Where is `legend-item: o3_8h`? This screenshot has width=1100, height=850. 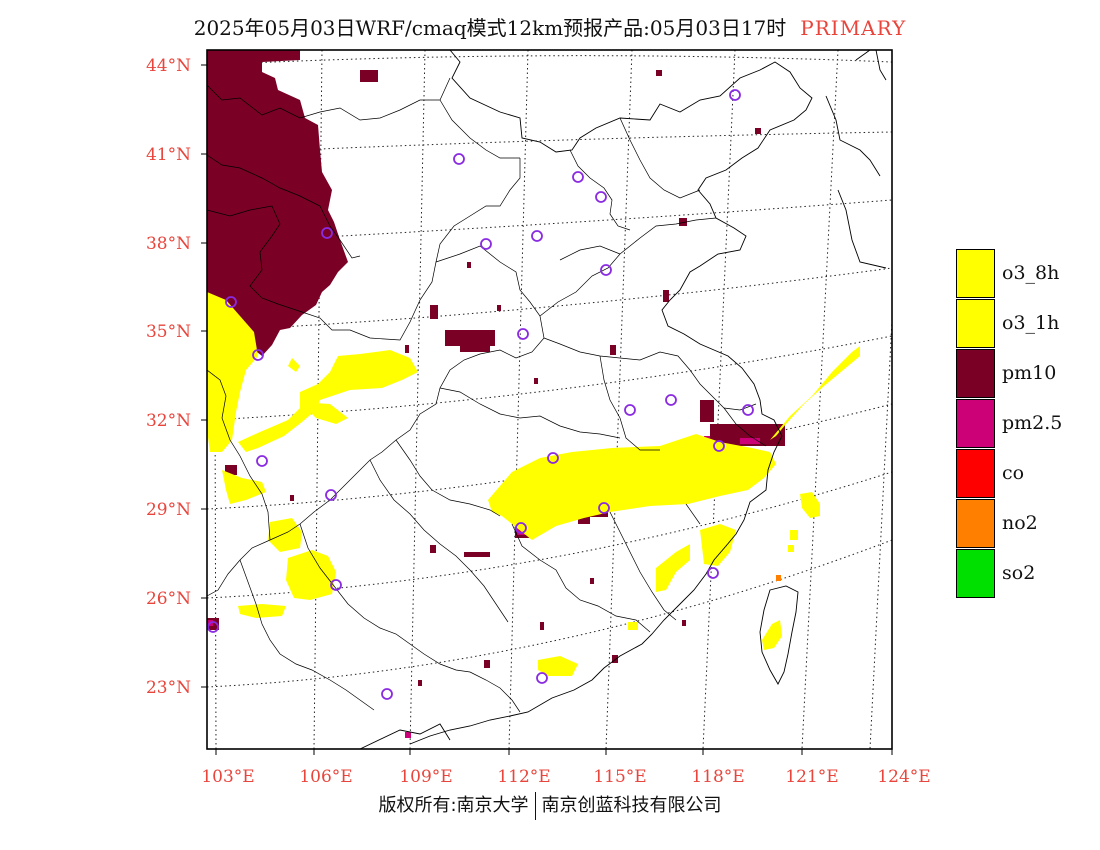
legend-item: o3_8h is located at coordinates (1028, 274).